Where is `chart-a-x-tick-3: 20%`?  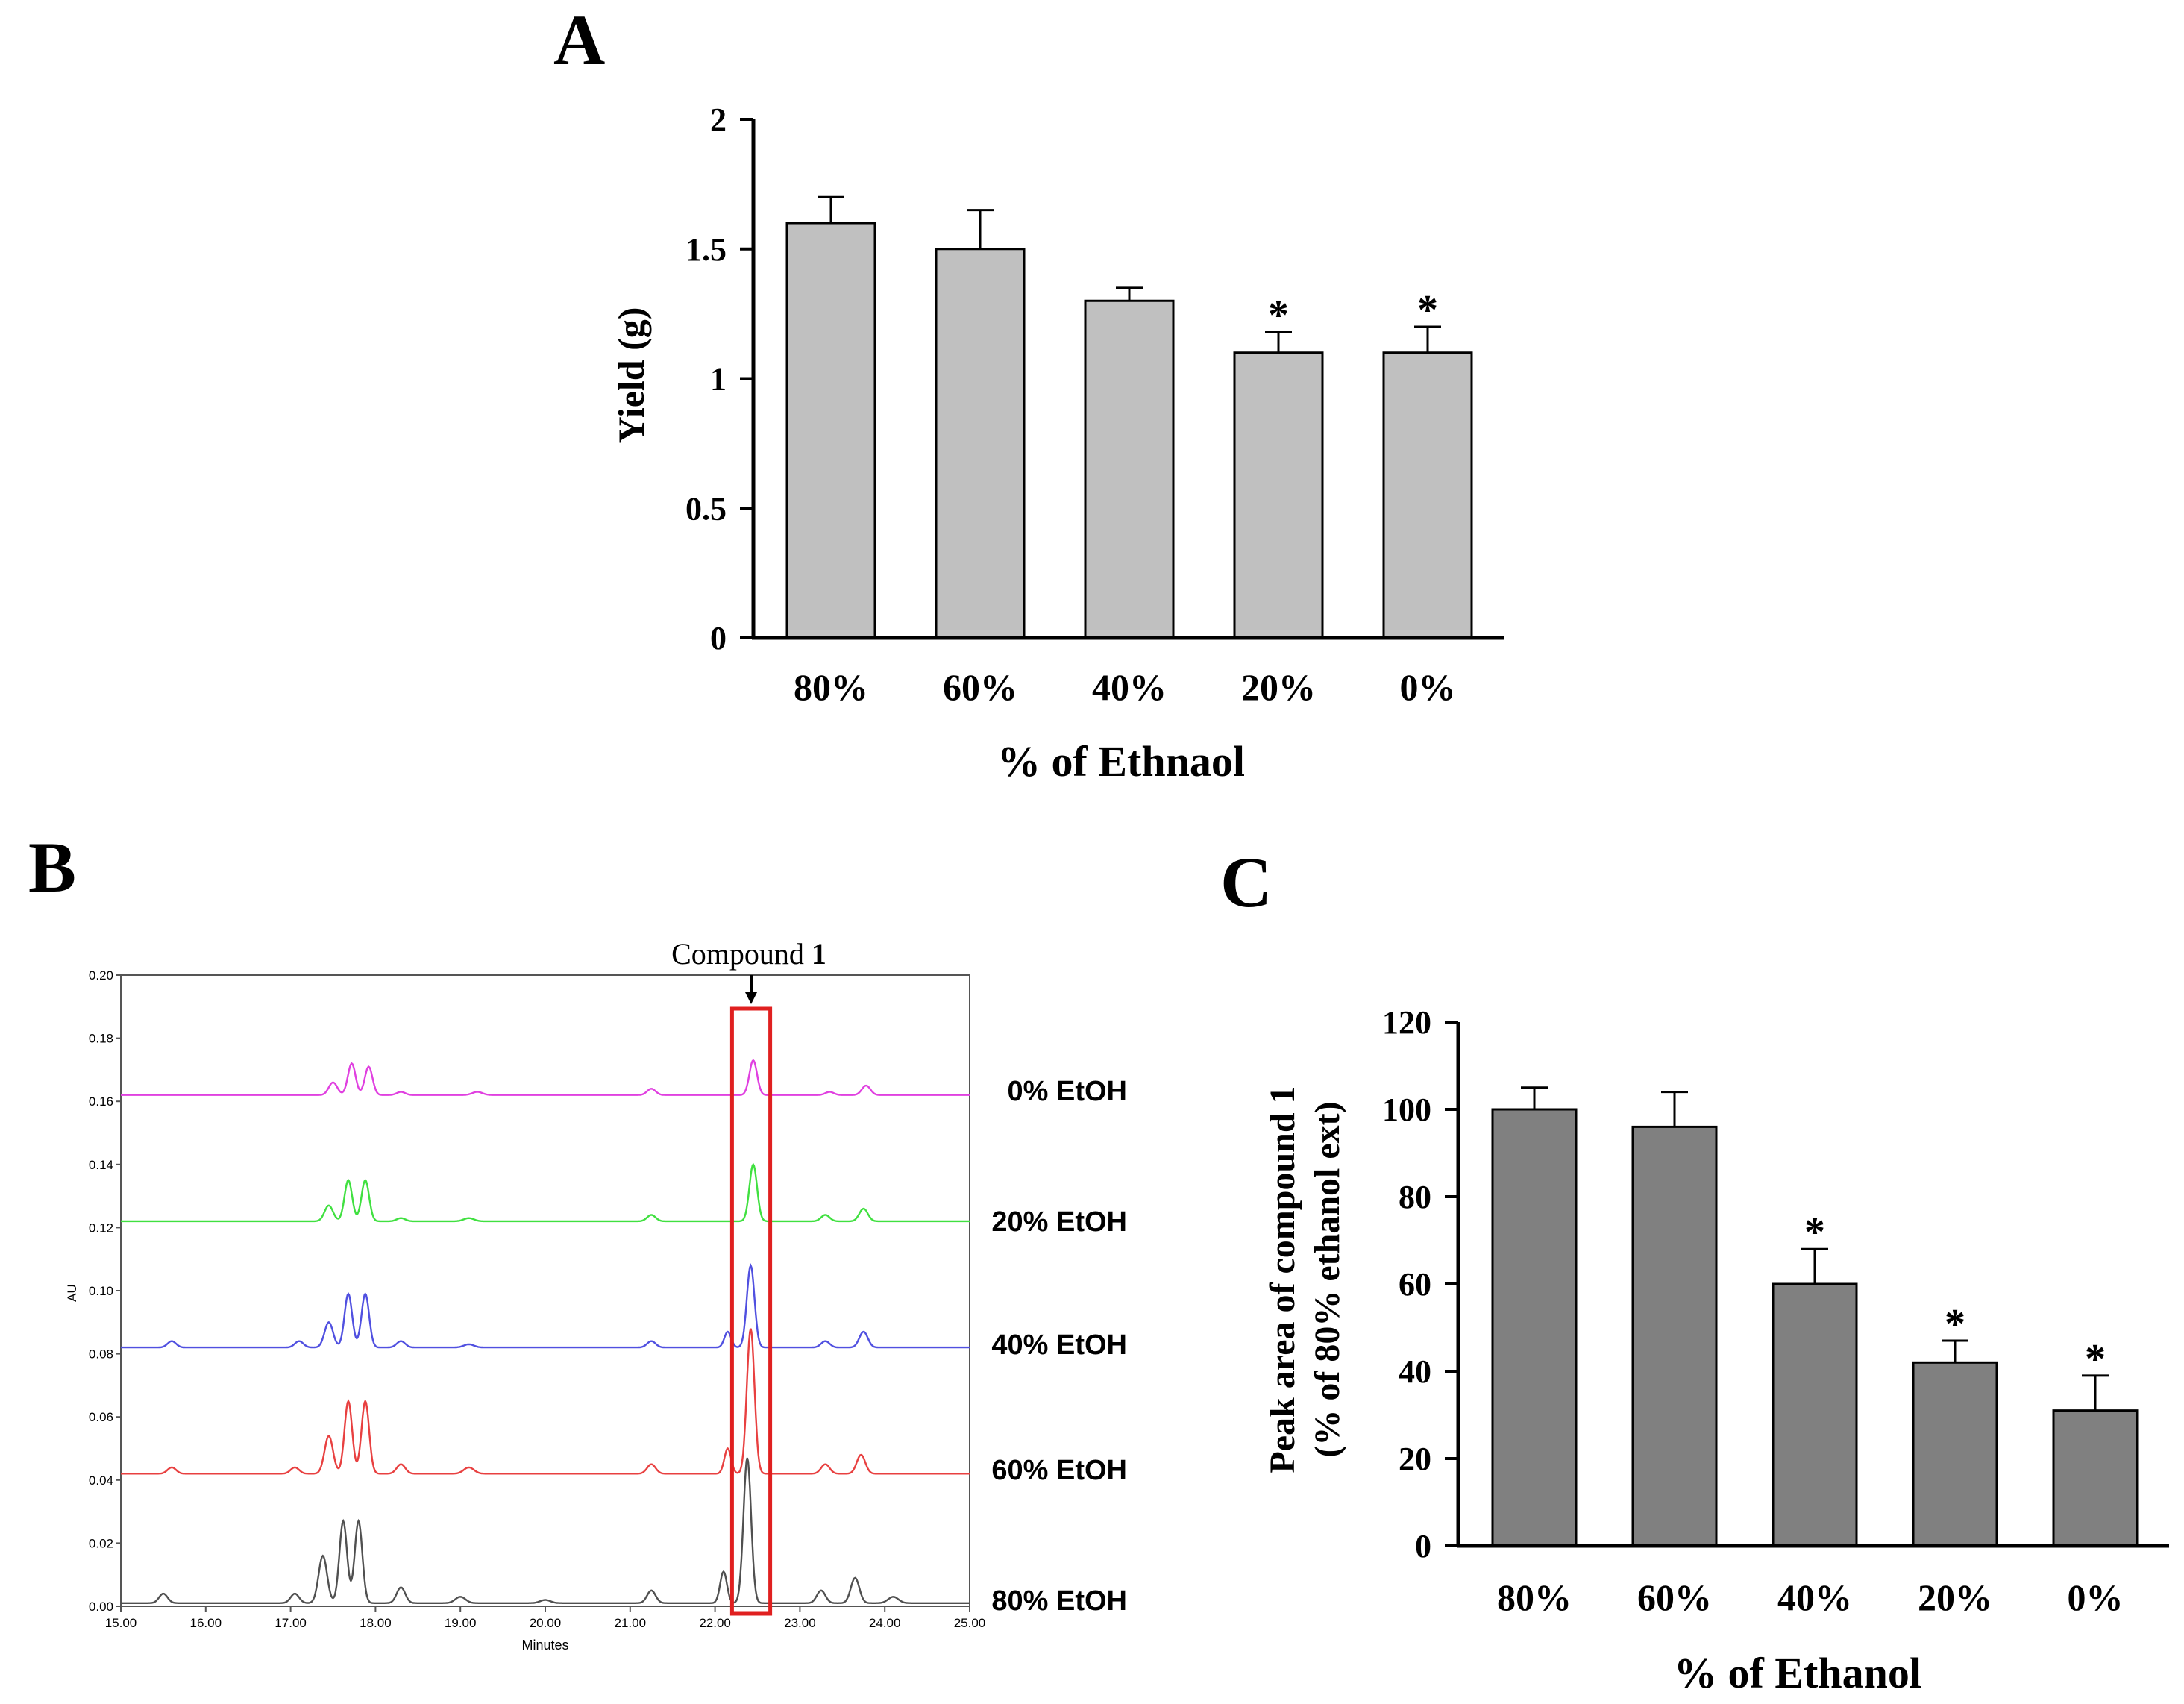 chart-a-x-tick-3: 20% is located at coordinates (1278, 687).